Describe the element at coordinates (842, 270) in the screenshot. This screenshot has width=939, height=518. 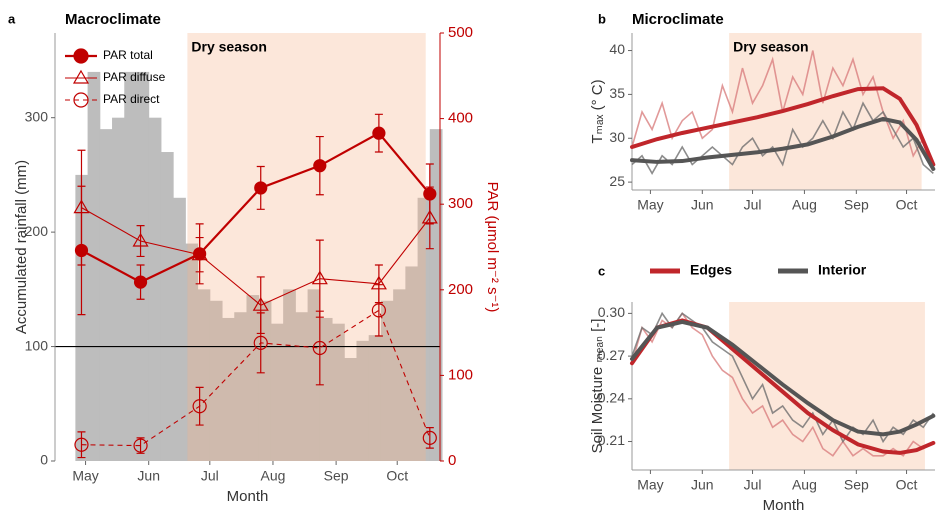
I see `legend-label: Interior` at that location.